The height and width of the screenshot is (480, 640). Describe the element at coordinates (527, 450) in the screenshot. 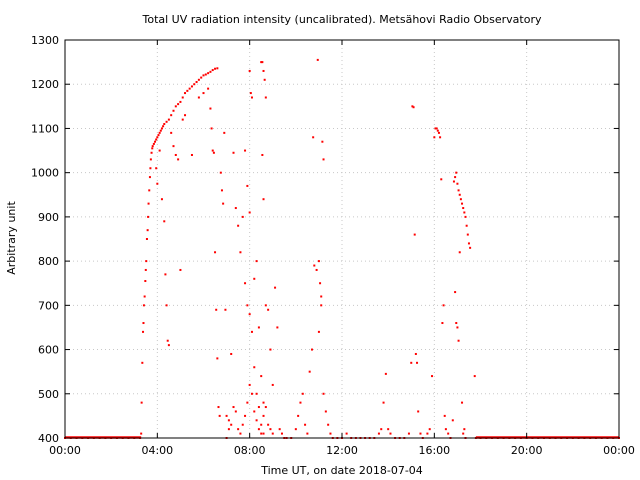

I see `x-tick-label: 20:00` at that location.